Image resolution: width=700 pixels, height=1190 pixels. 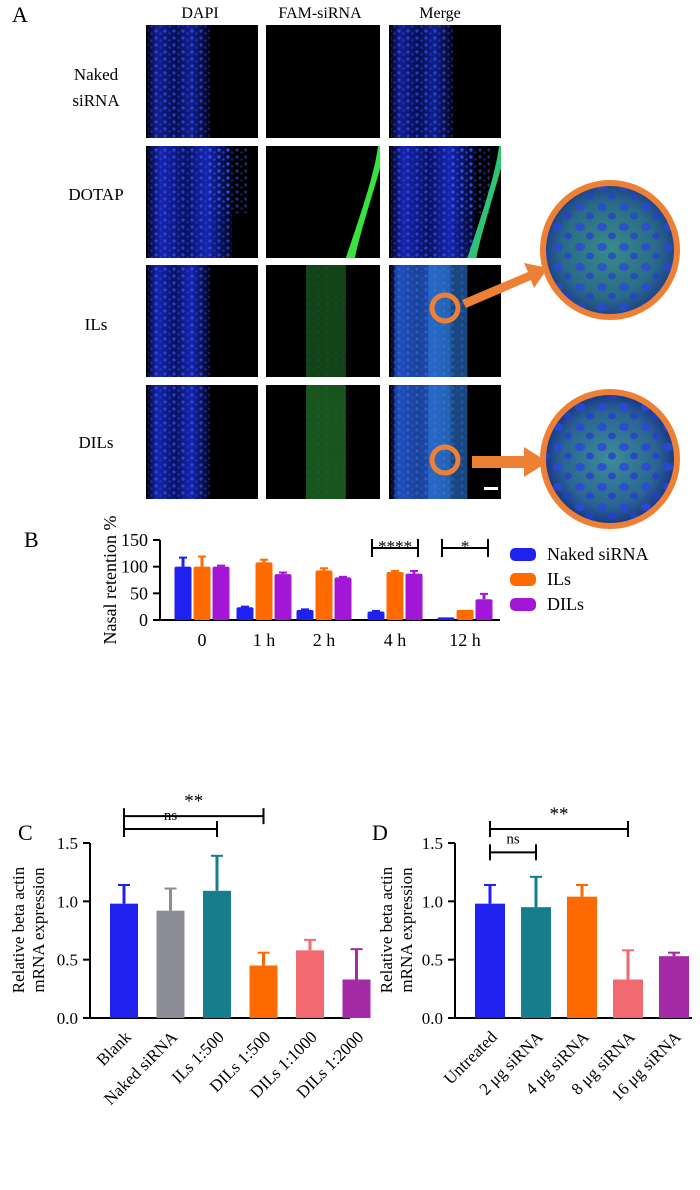 What do you see at coordinates (445, 460) in the screenshot?
I see `highlight-circle` at bounding box center [445, 460].